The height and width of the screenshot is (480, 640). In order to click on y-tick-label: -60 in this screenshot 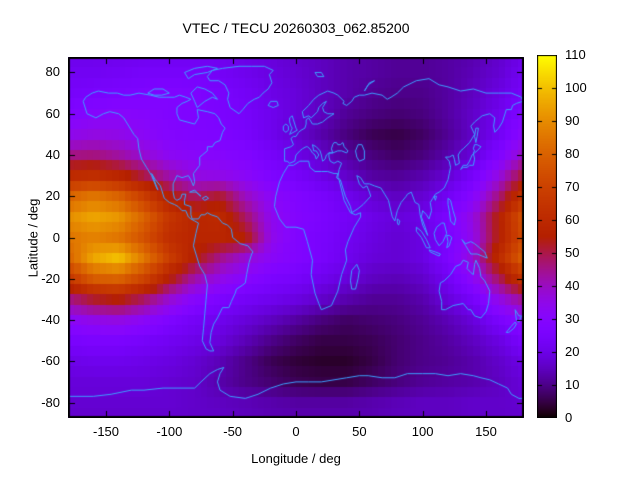, I will do `click(50, 361)`.